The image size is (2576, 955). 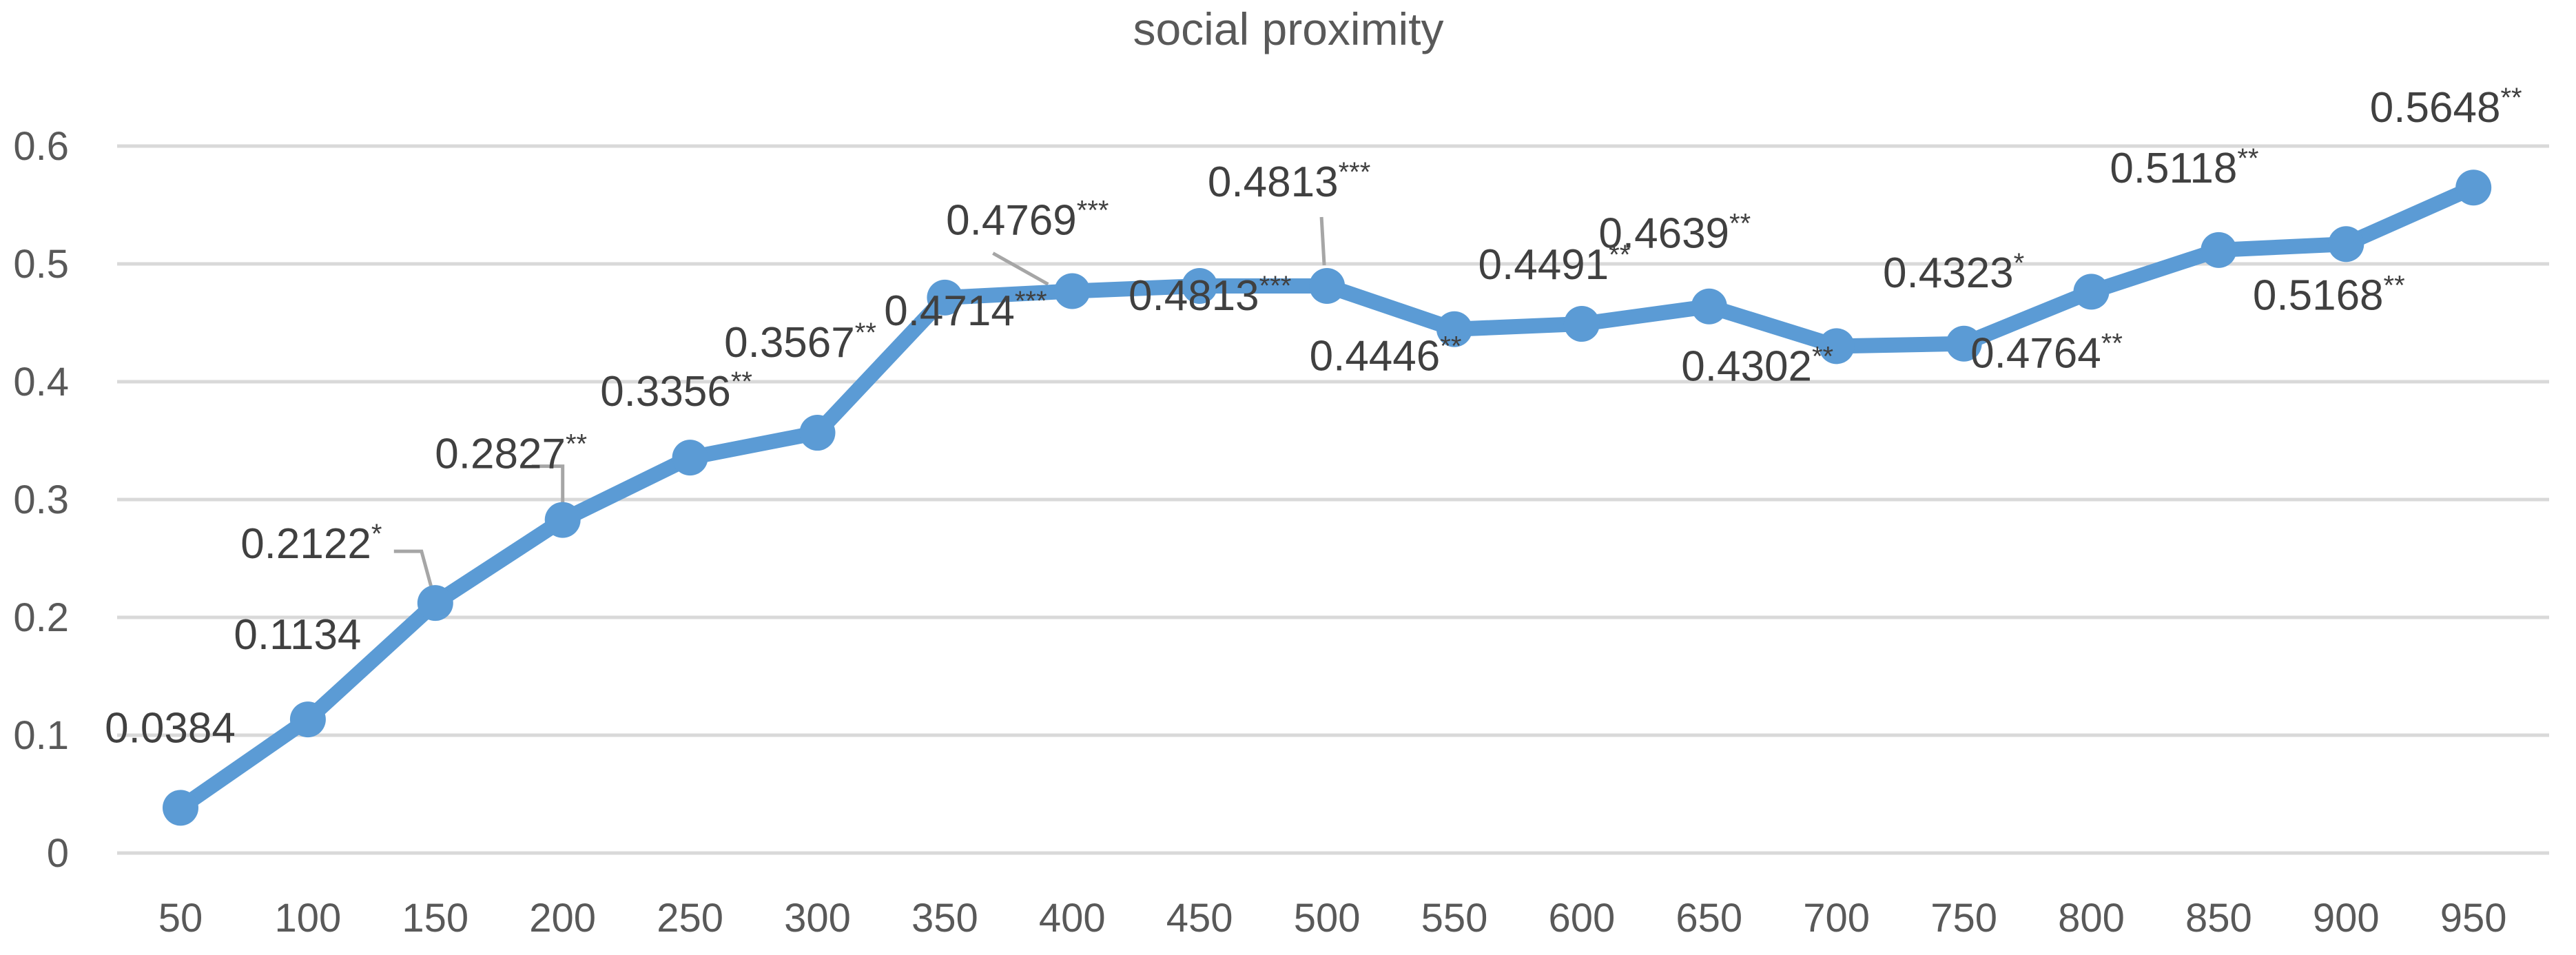 I want to click on data-label: 0.0384, so click(x=170, y=728).